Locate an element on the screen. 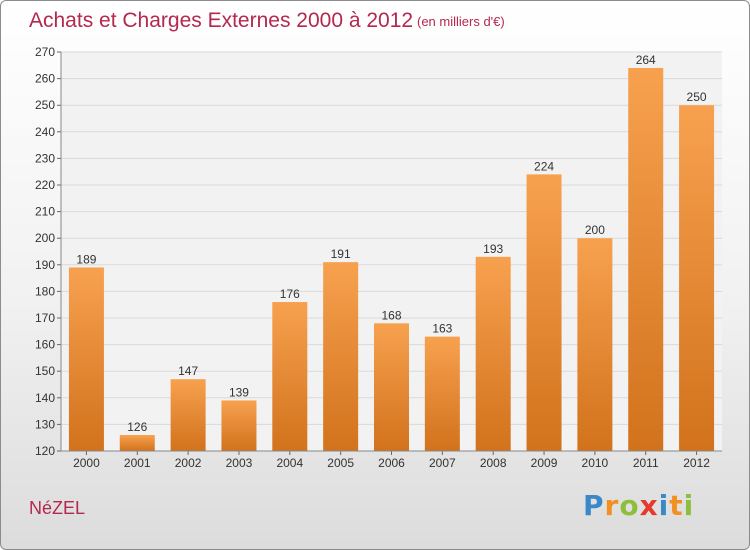 This screenshot has width=750, height=550. chart-unit: (en milliers d'€) is located at coordinates (461, 21).